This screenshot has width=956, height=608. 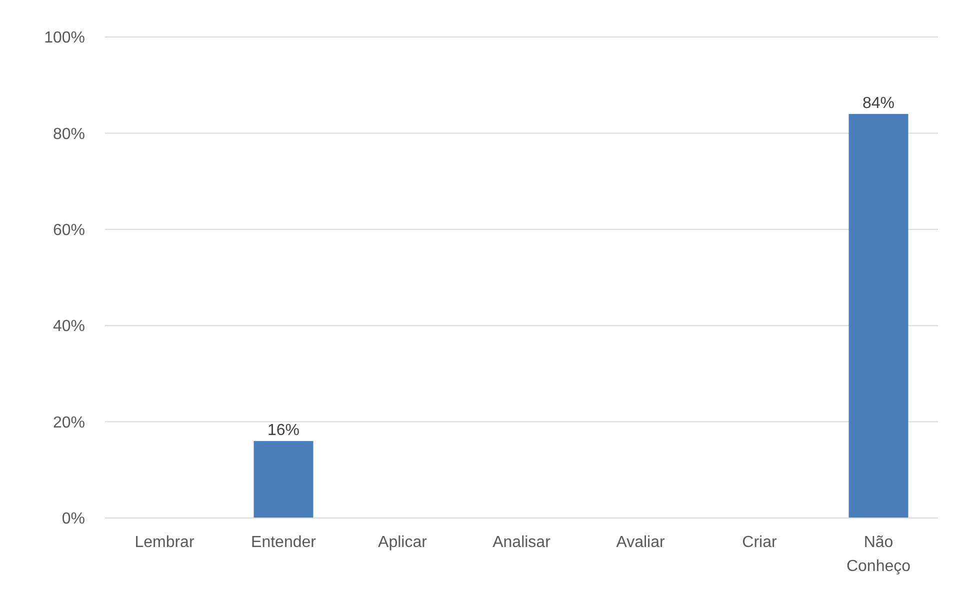 I want to click on data-label: 16%, so click(x=283, y=431).